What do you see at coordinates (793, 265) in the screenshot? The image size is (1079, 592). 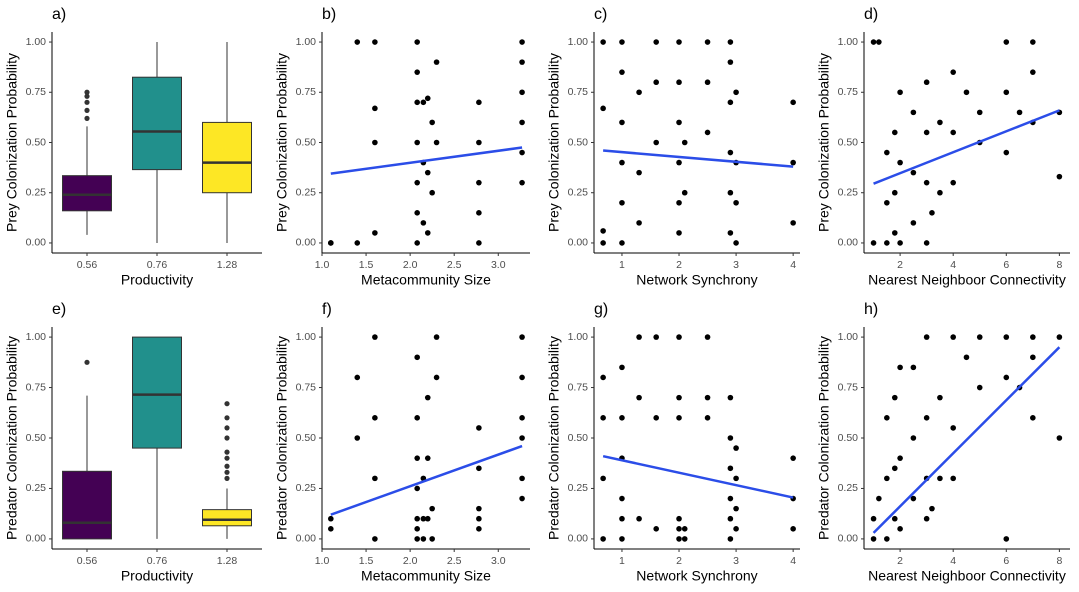 I see `x-tick-label: 4` at bounding box center [793, 265].